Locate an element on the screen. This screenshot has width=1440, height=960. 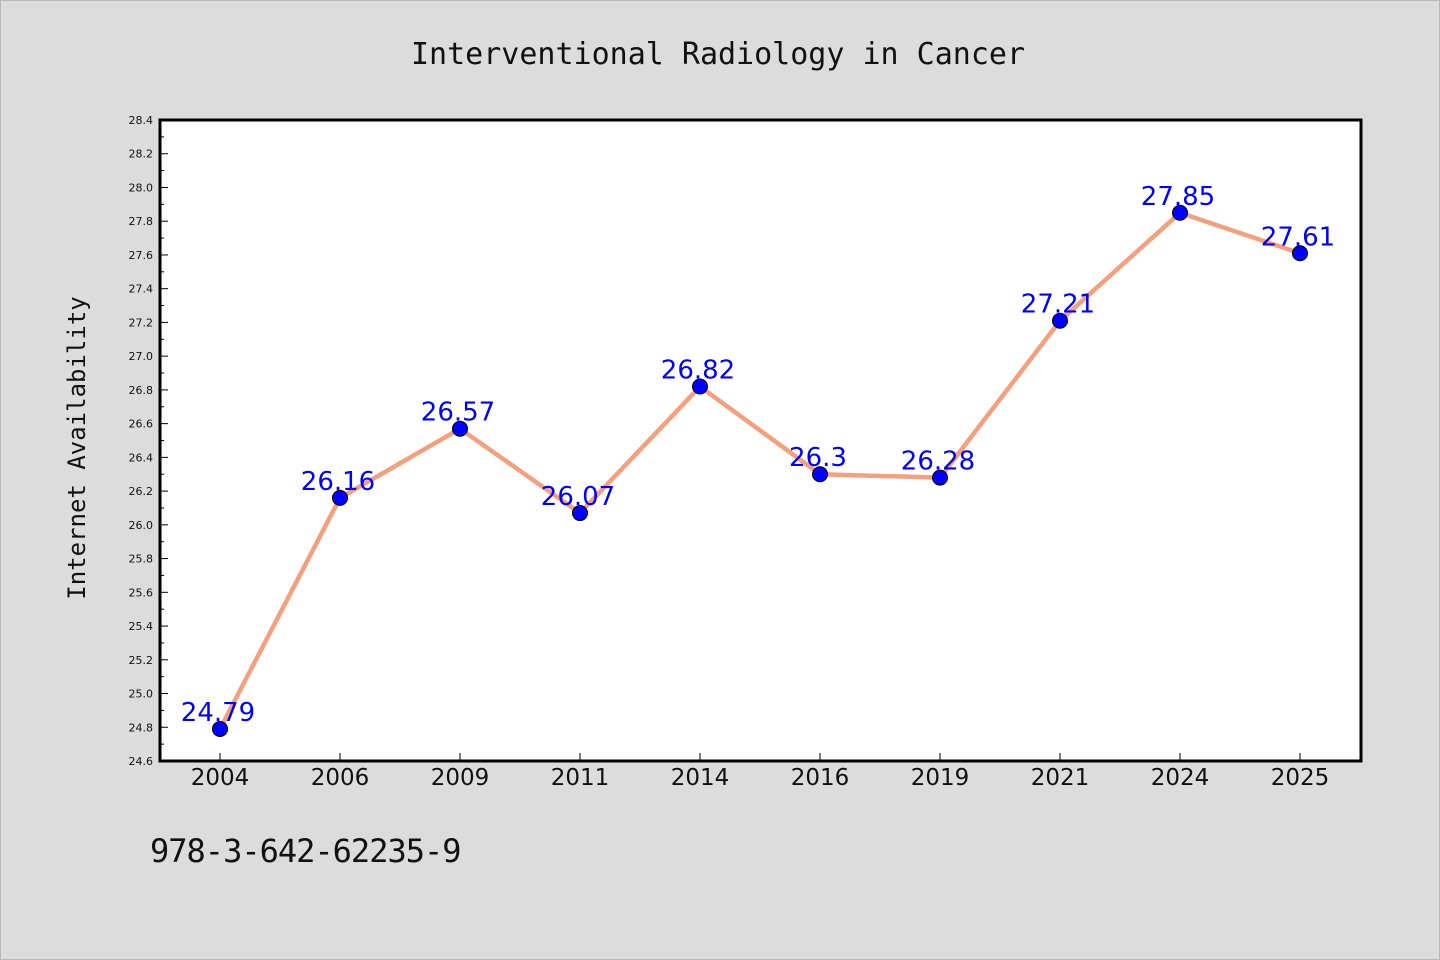
y-tick-label: 28.4 is located at coordinates (141, 120).